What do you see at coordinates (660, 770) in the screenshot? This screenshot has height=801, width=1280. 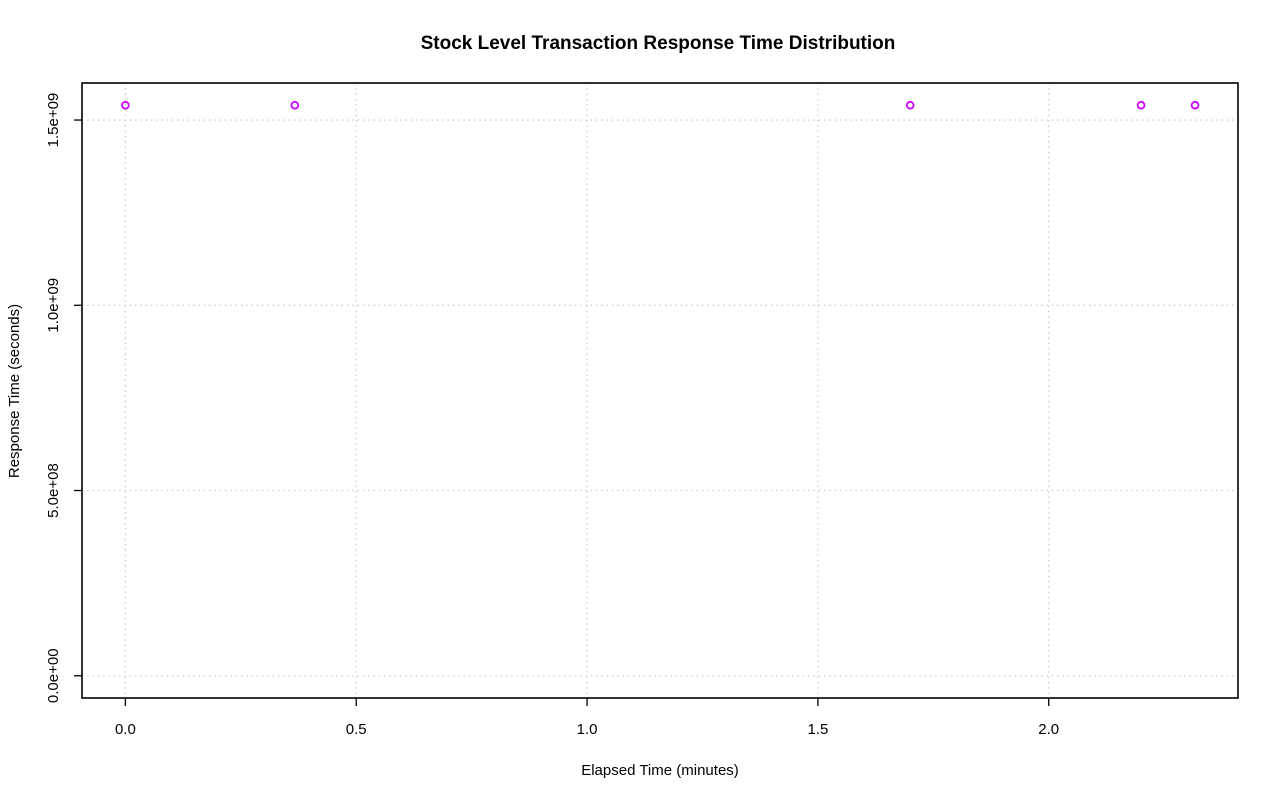 I see `x-axis-label: Elapsed Time (minutes)` at bounding box center [660, 770].